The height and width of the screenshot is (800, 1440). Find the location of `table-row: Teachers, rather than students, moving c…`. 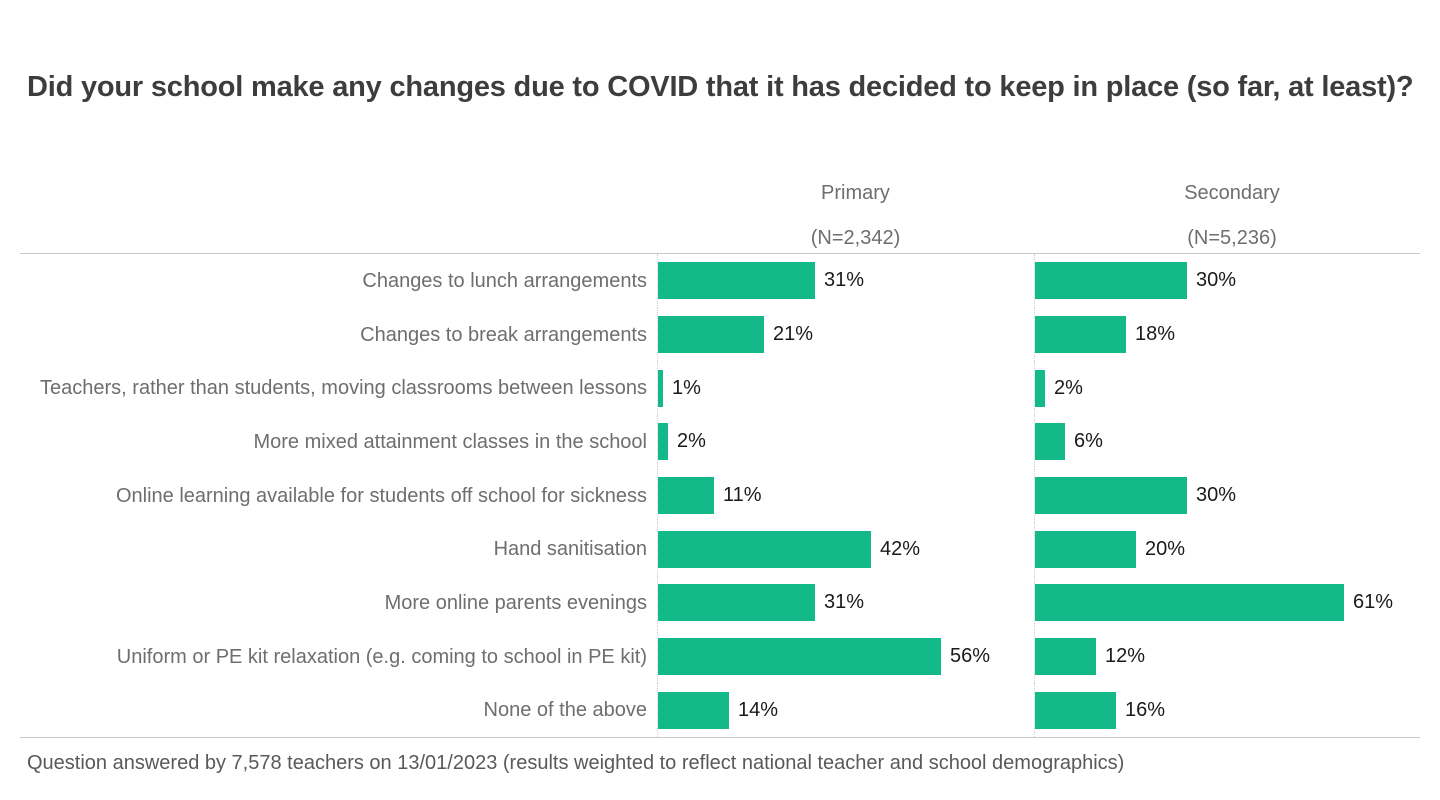

table-row: Teachers, rather than students, moving c… is located at coordinates (720, 388).